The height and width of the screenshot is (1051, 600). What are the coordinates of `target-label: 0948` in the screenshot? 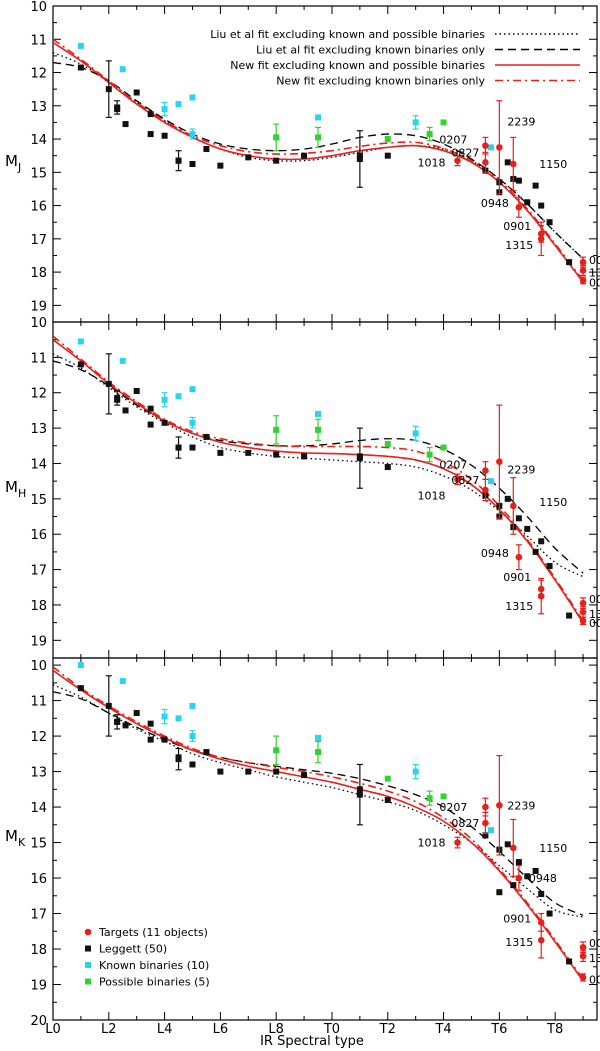 It's located at (543, 878).